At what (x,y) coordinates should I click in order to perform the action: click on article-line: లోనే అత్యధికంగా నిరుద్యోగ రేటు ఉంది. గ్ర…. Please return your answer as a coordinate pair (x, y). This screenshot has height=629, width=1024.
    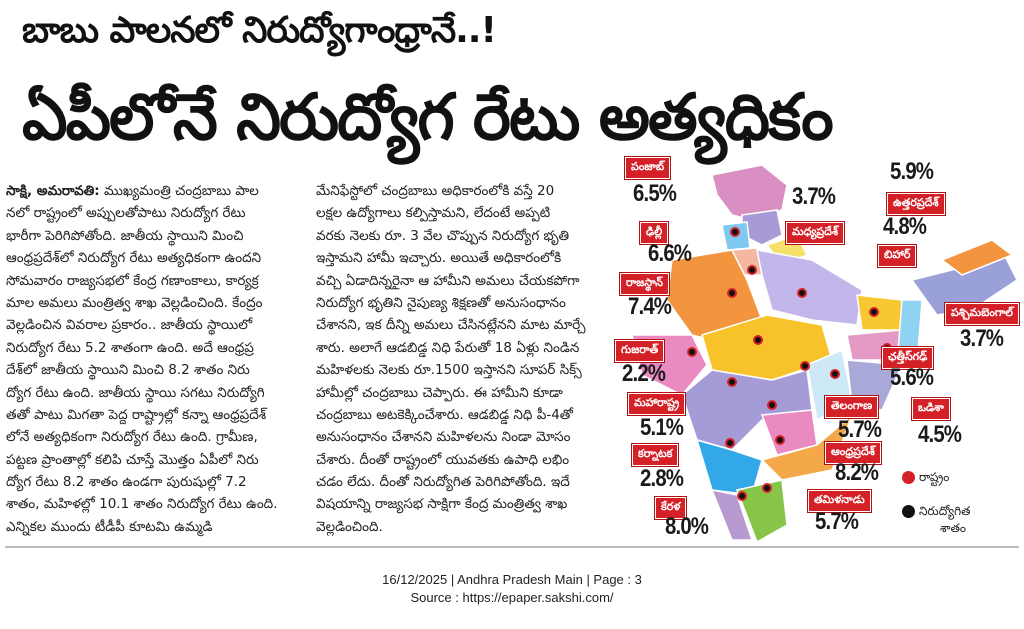
    Looking at the image, I should click on (156, 437).